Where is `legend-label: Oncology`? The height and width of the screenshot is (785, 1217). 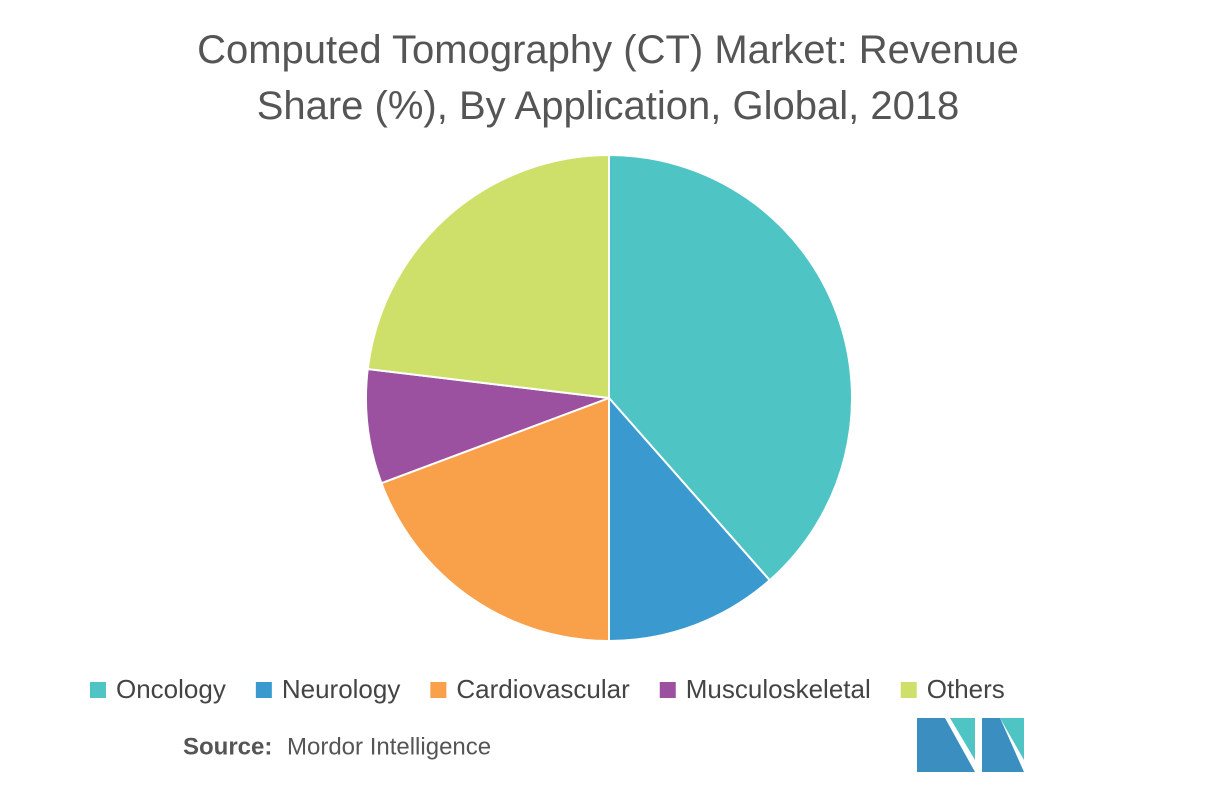
legend-label: Oncology is located at coordinates (171, 689).